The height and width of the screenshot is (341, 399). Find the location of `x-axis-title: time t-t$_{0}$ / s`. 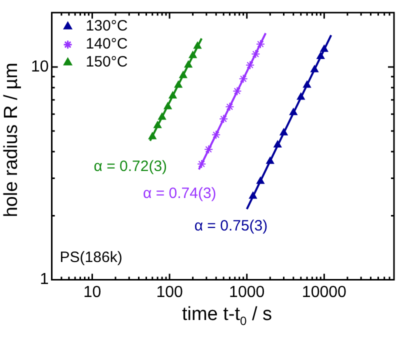

x-axis-title: time t-t$_{0}$ / s is located at coordinates (227, 316).